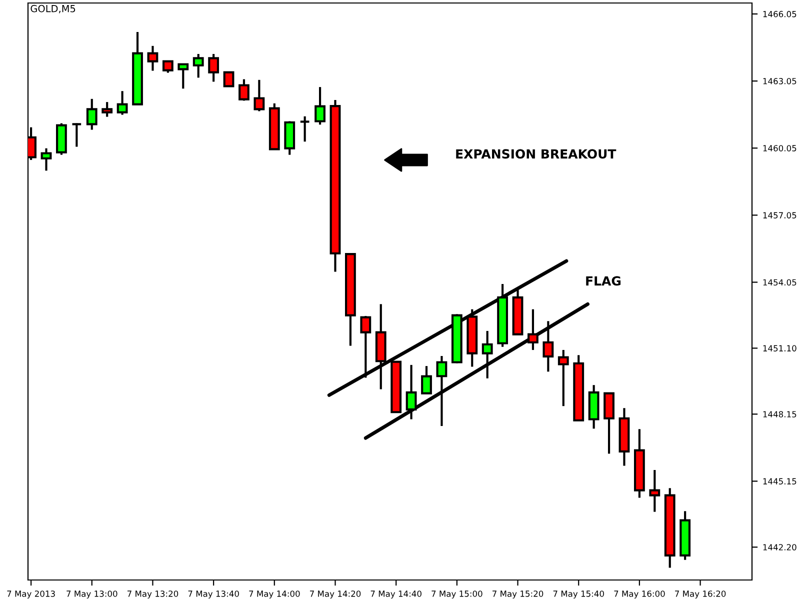  I want to click on x-tick-label: 7 May 15:00, so click(457, 594).